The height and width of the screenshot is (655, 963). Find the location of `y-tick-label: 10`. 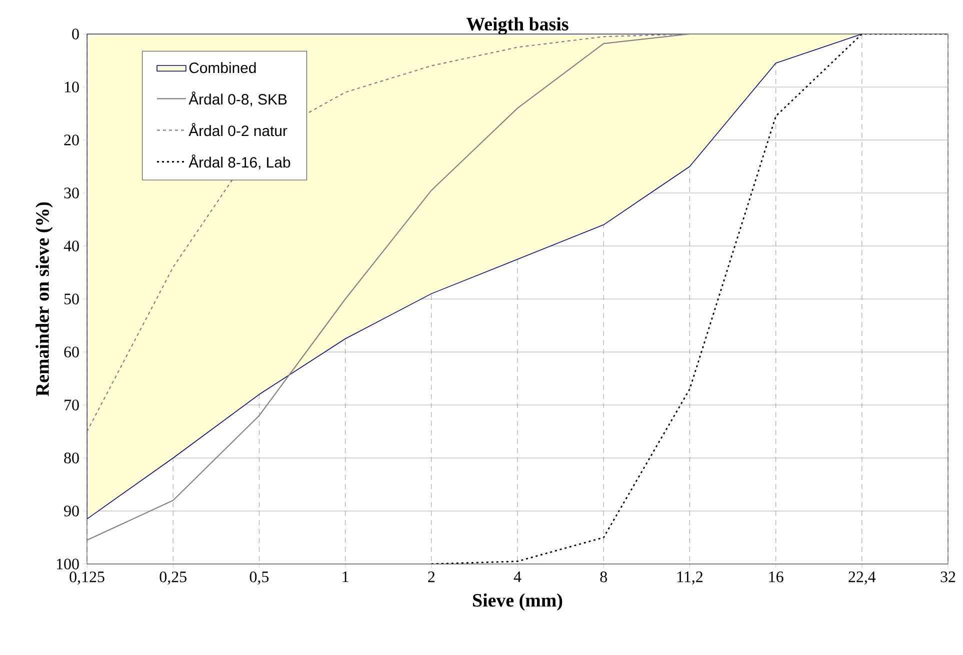

y-tick-label: 10 is located at coordinates (71, 87).